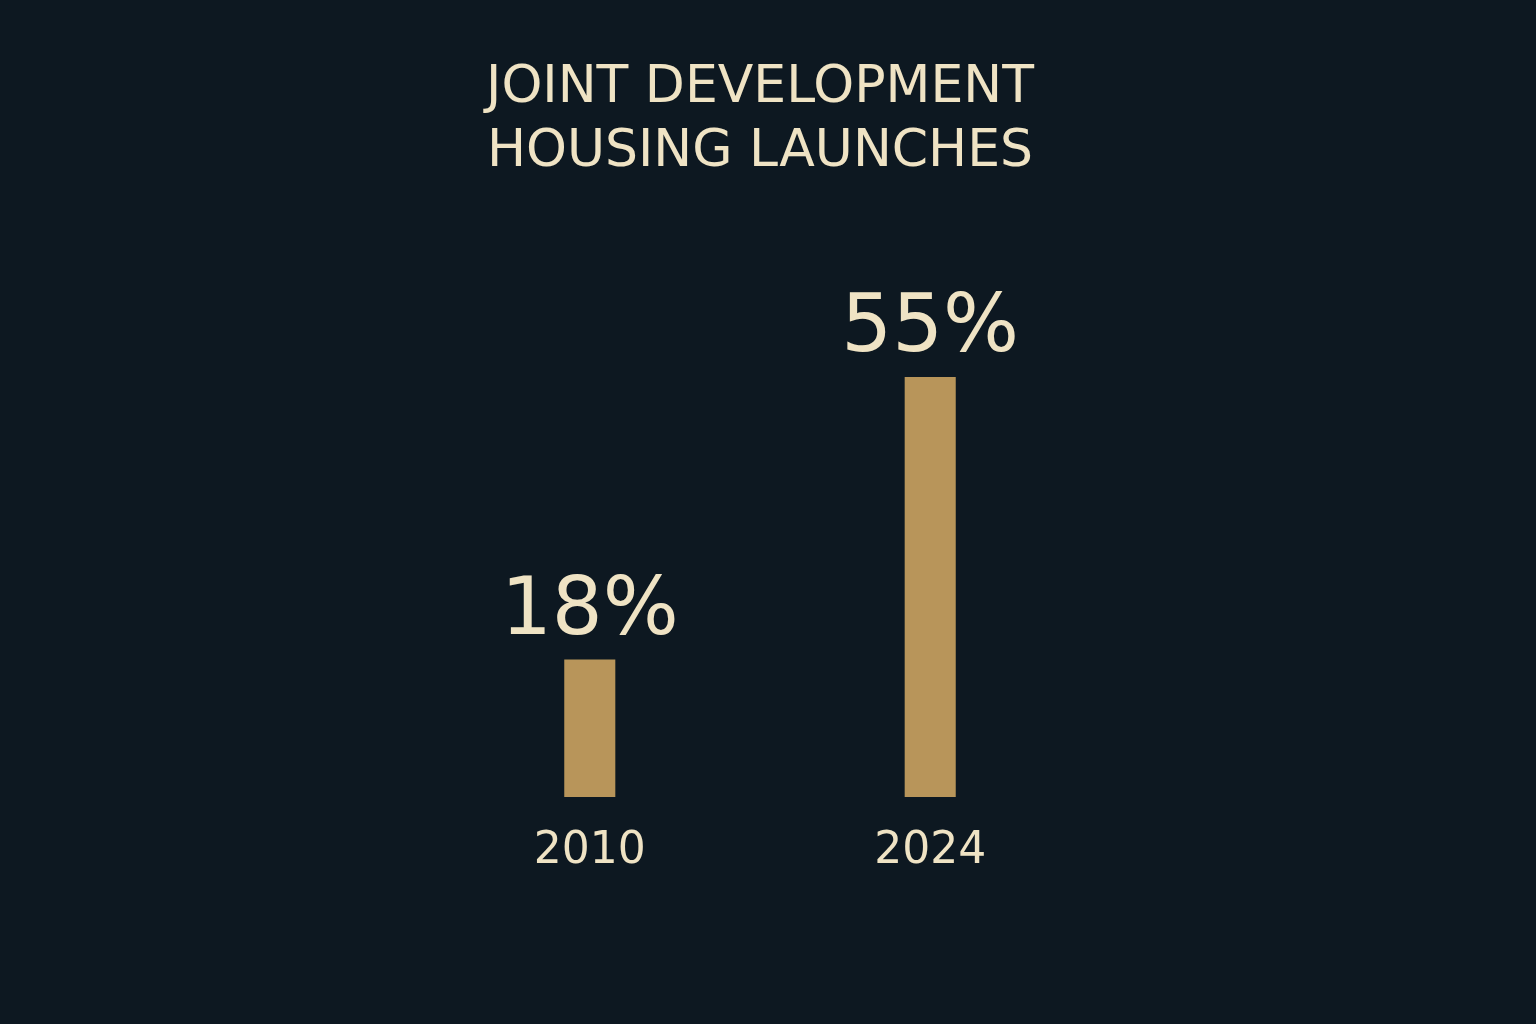 The height and width of the screenshot is (1024, 1536). Describe the element at coordinates (759, 116) in the screenshot. I see `chart-title: JOINT DEVELOPMENT HOUSING LAUNCHES` at that location.